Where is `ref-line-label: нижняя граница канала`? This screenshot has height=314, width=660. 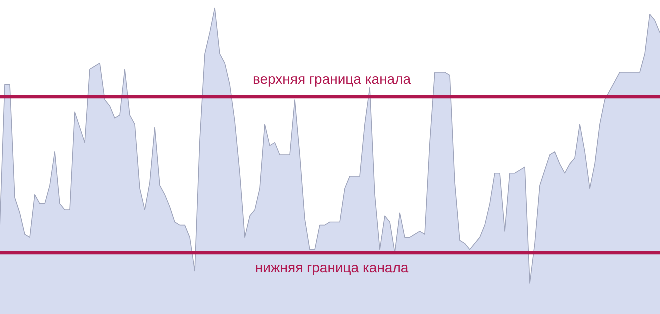 ref-line-label: нижняя граница канала is located at coordinates (332, 268).